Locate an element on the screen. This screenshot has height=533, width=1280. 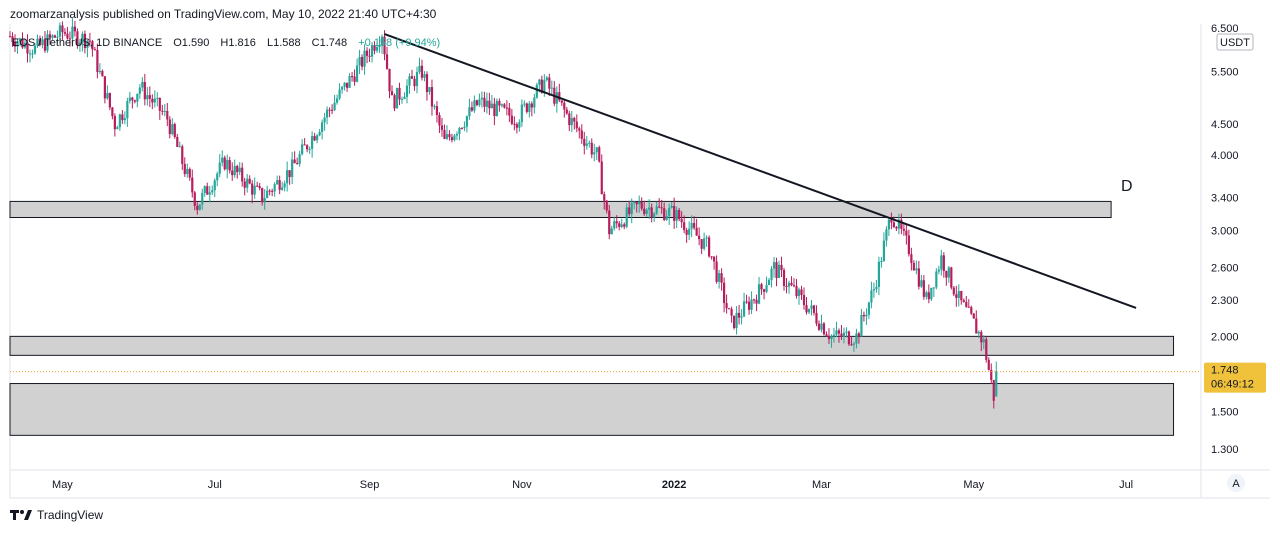
time-tick-2: Sep is located at coordinates (370, 485).